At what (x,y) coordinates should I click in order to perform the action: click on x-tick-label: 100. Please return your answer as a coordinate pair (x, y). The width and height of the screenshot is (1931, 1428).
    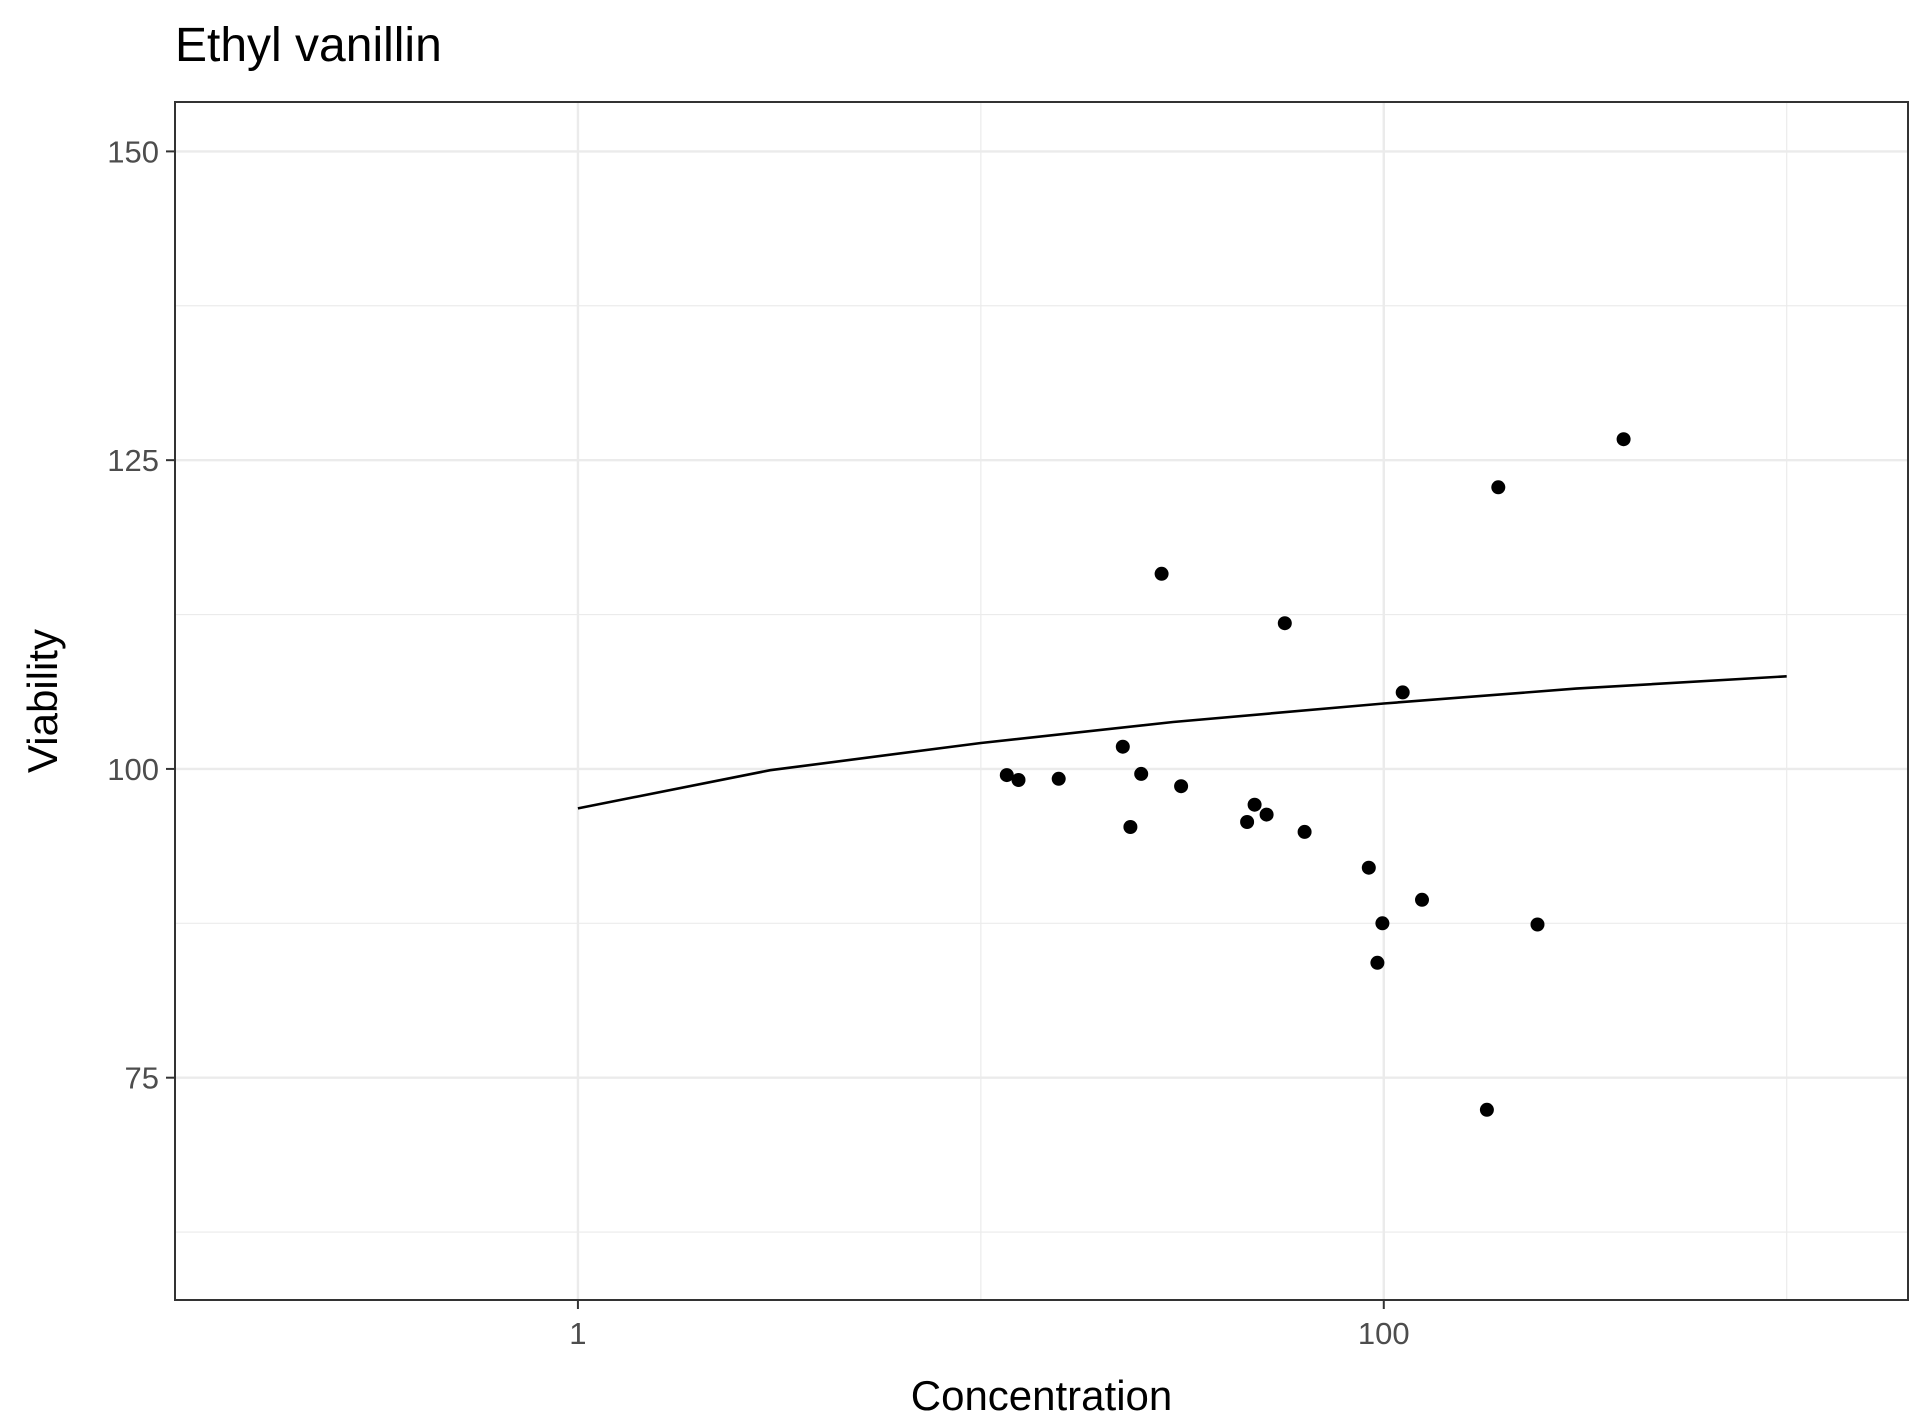
    Looking at the image, I should click on (1384, 1333).